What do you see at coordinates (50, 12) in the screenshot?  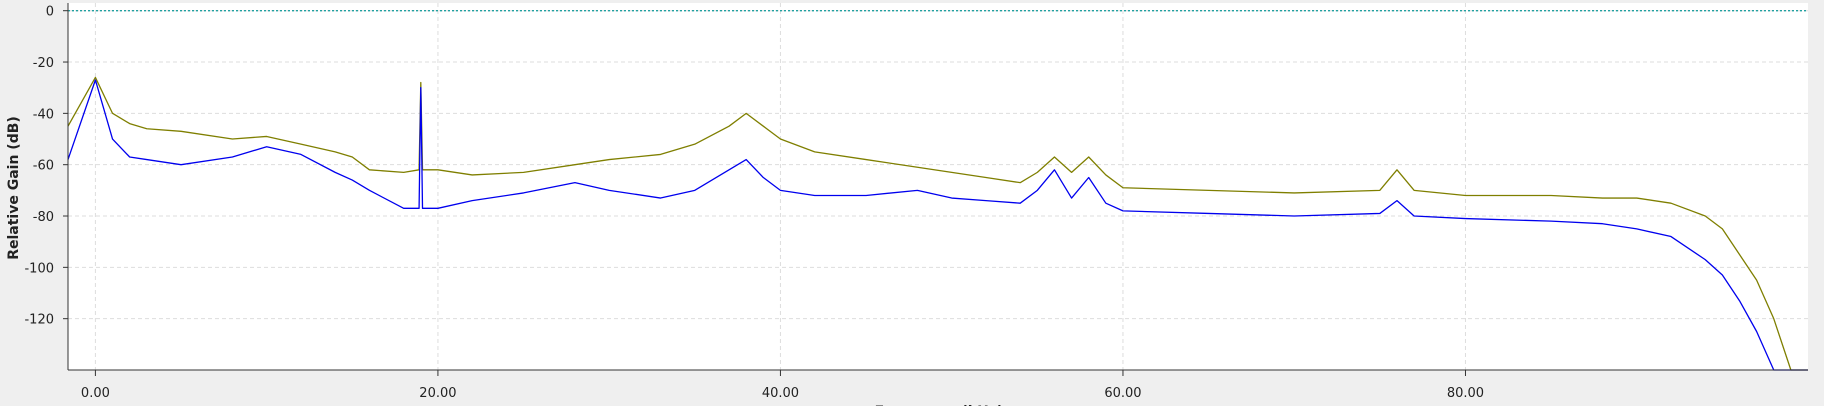 I see `y-tick-label: 0` at bounding box center [50, 12].